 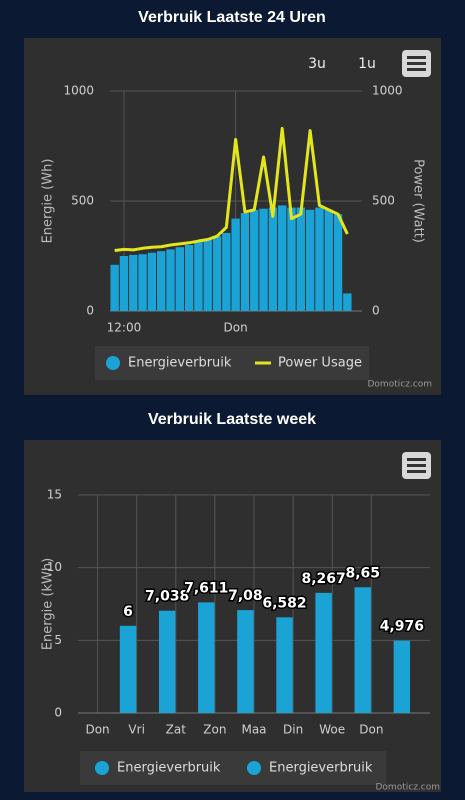 What do you see at coordinates (231, 189) in the screenshot?
I see `line` at bounding box center [231, 189].